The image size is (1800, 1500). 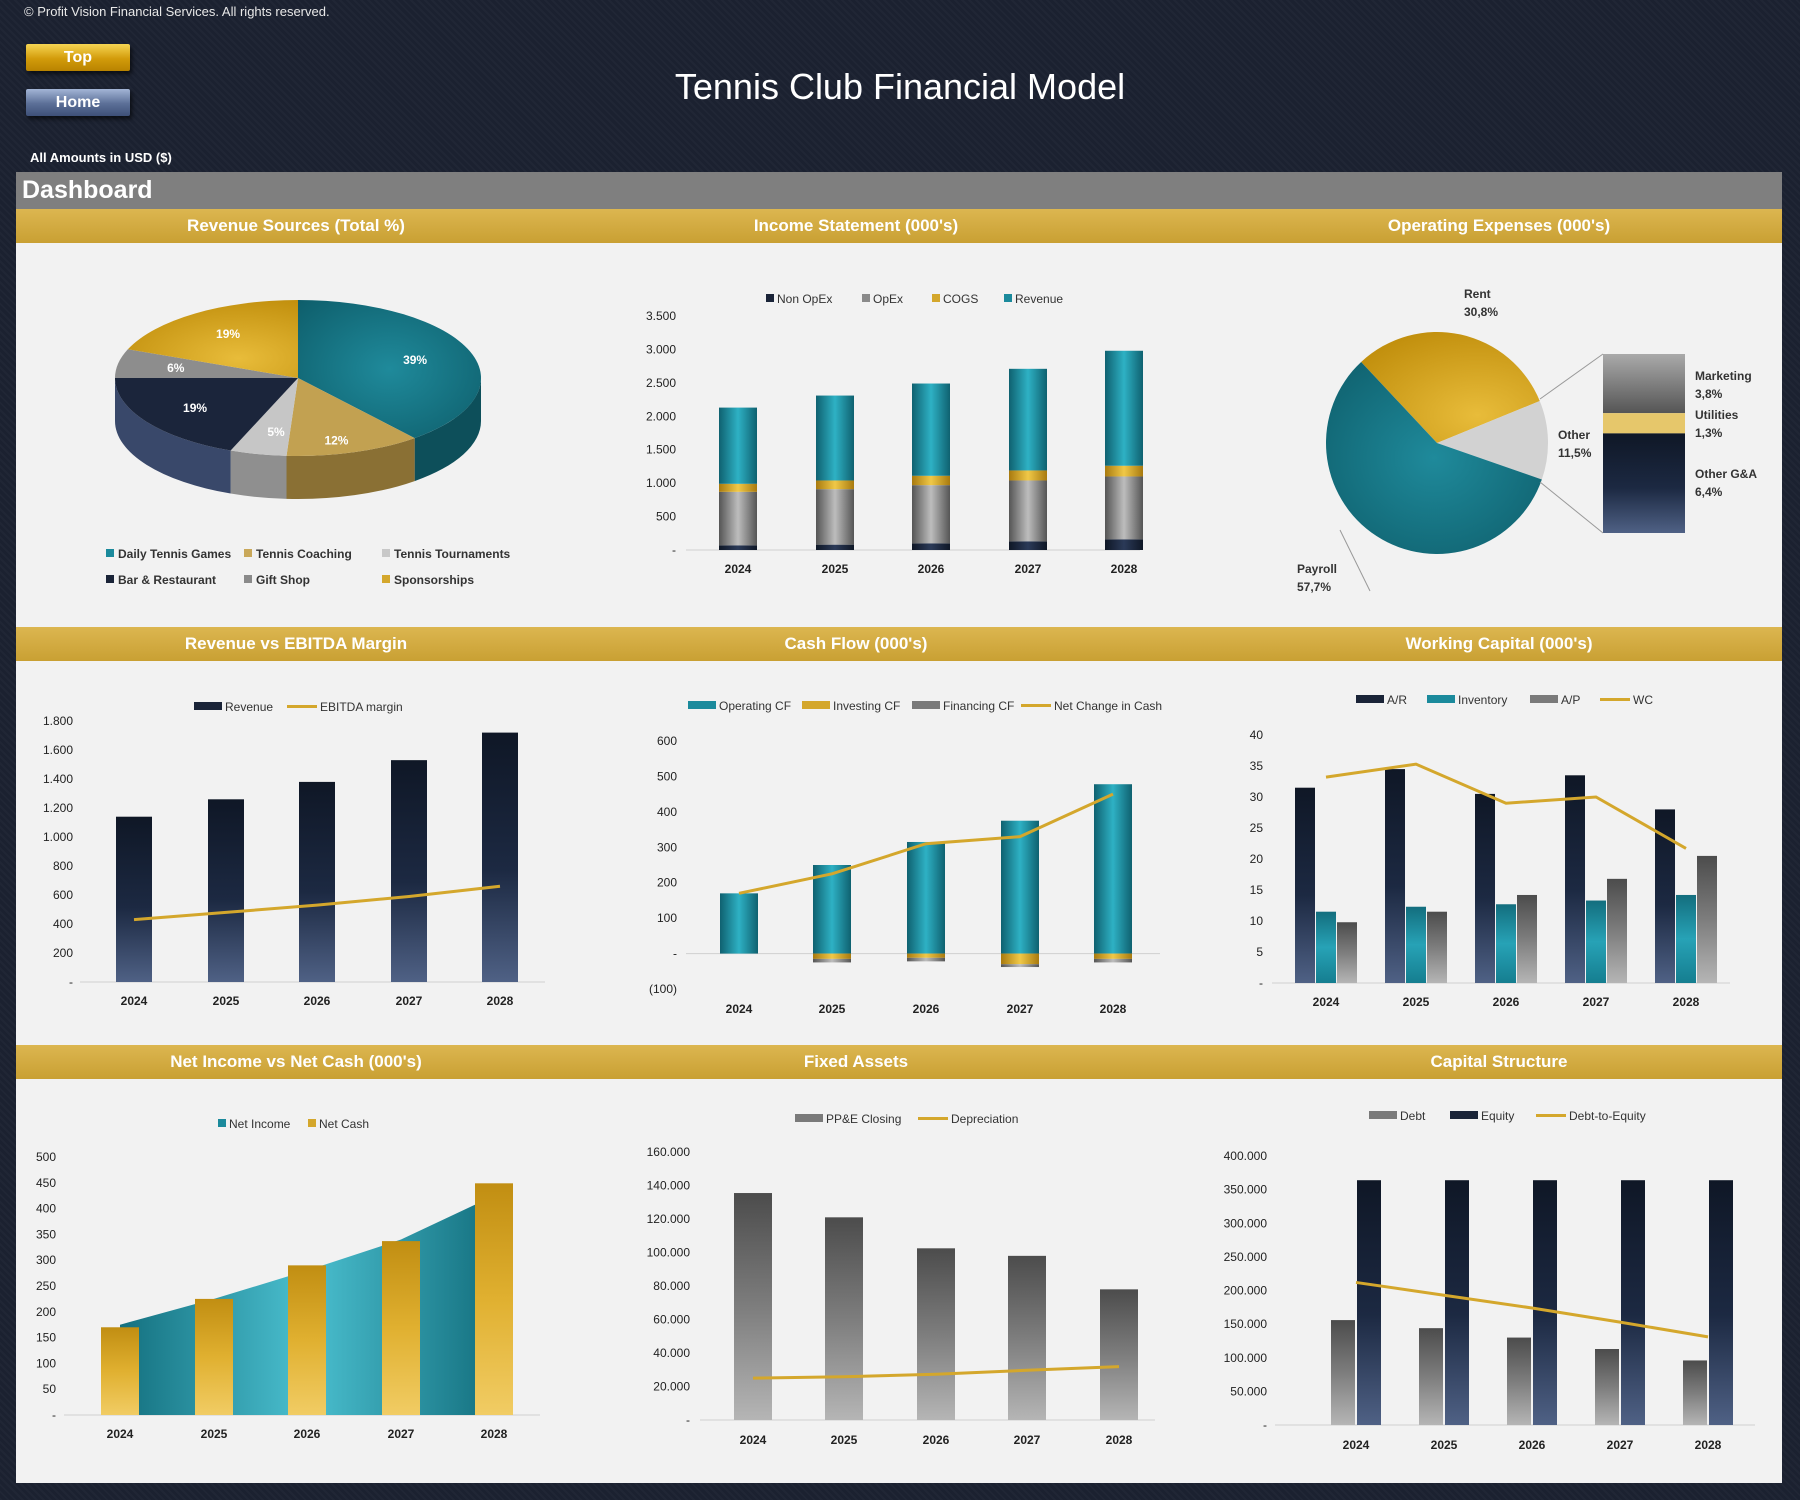 I want to click on y-tick-label: 160.000, so click(x=669, y=1152).